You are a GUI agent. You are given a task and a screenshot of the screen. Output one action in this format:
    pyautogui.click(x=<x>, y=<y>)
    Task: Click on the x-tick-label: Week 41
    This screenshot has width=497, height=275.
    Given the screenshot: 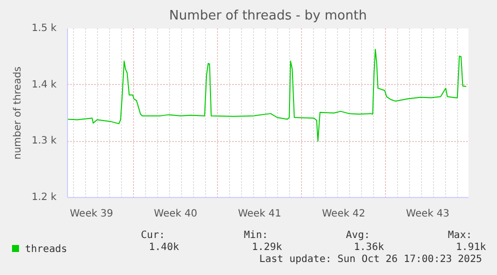 What is the action you would take?
    pyautogui.click(x=260, y=214)
    